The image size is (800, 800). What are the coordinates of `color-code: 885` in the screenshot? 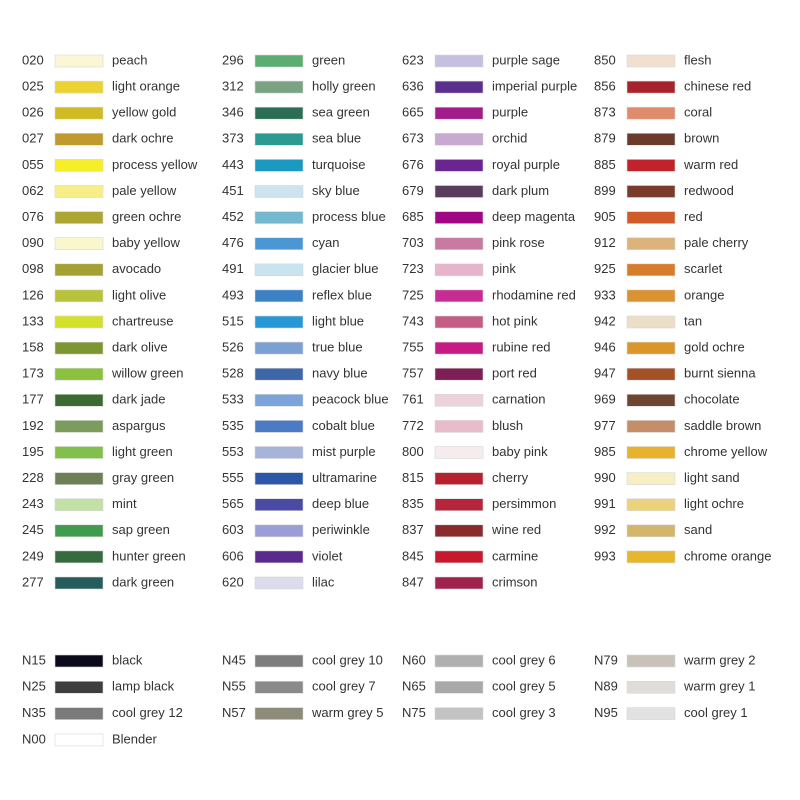 It's located at (605, 164).